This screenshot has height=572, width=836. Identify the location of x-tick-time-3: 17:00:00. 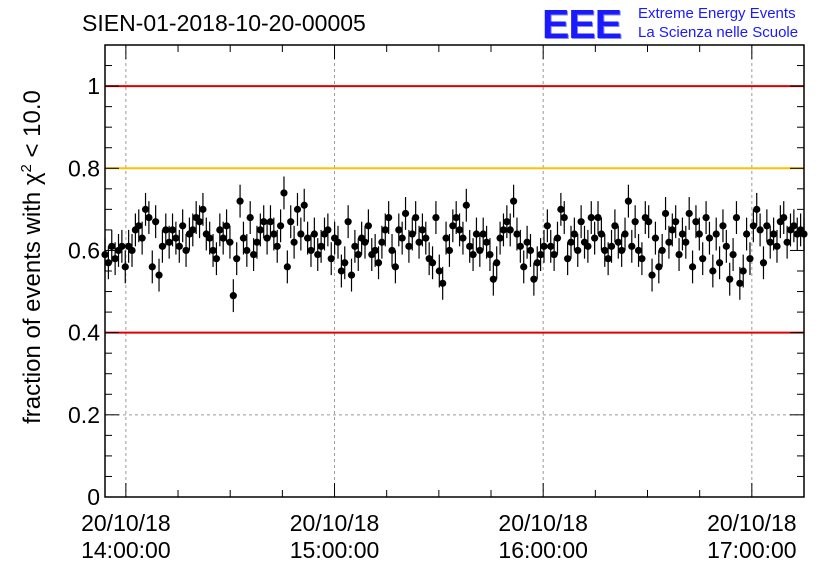
(752, 550).